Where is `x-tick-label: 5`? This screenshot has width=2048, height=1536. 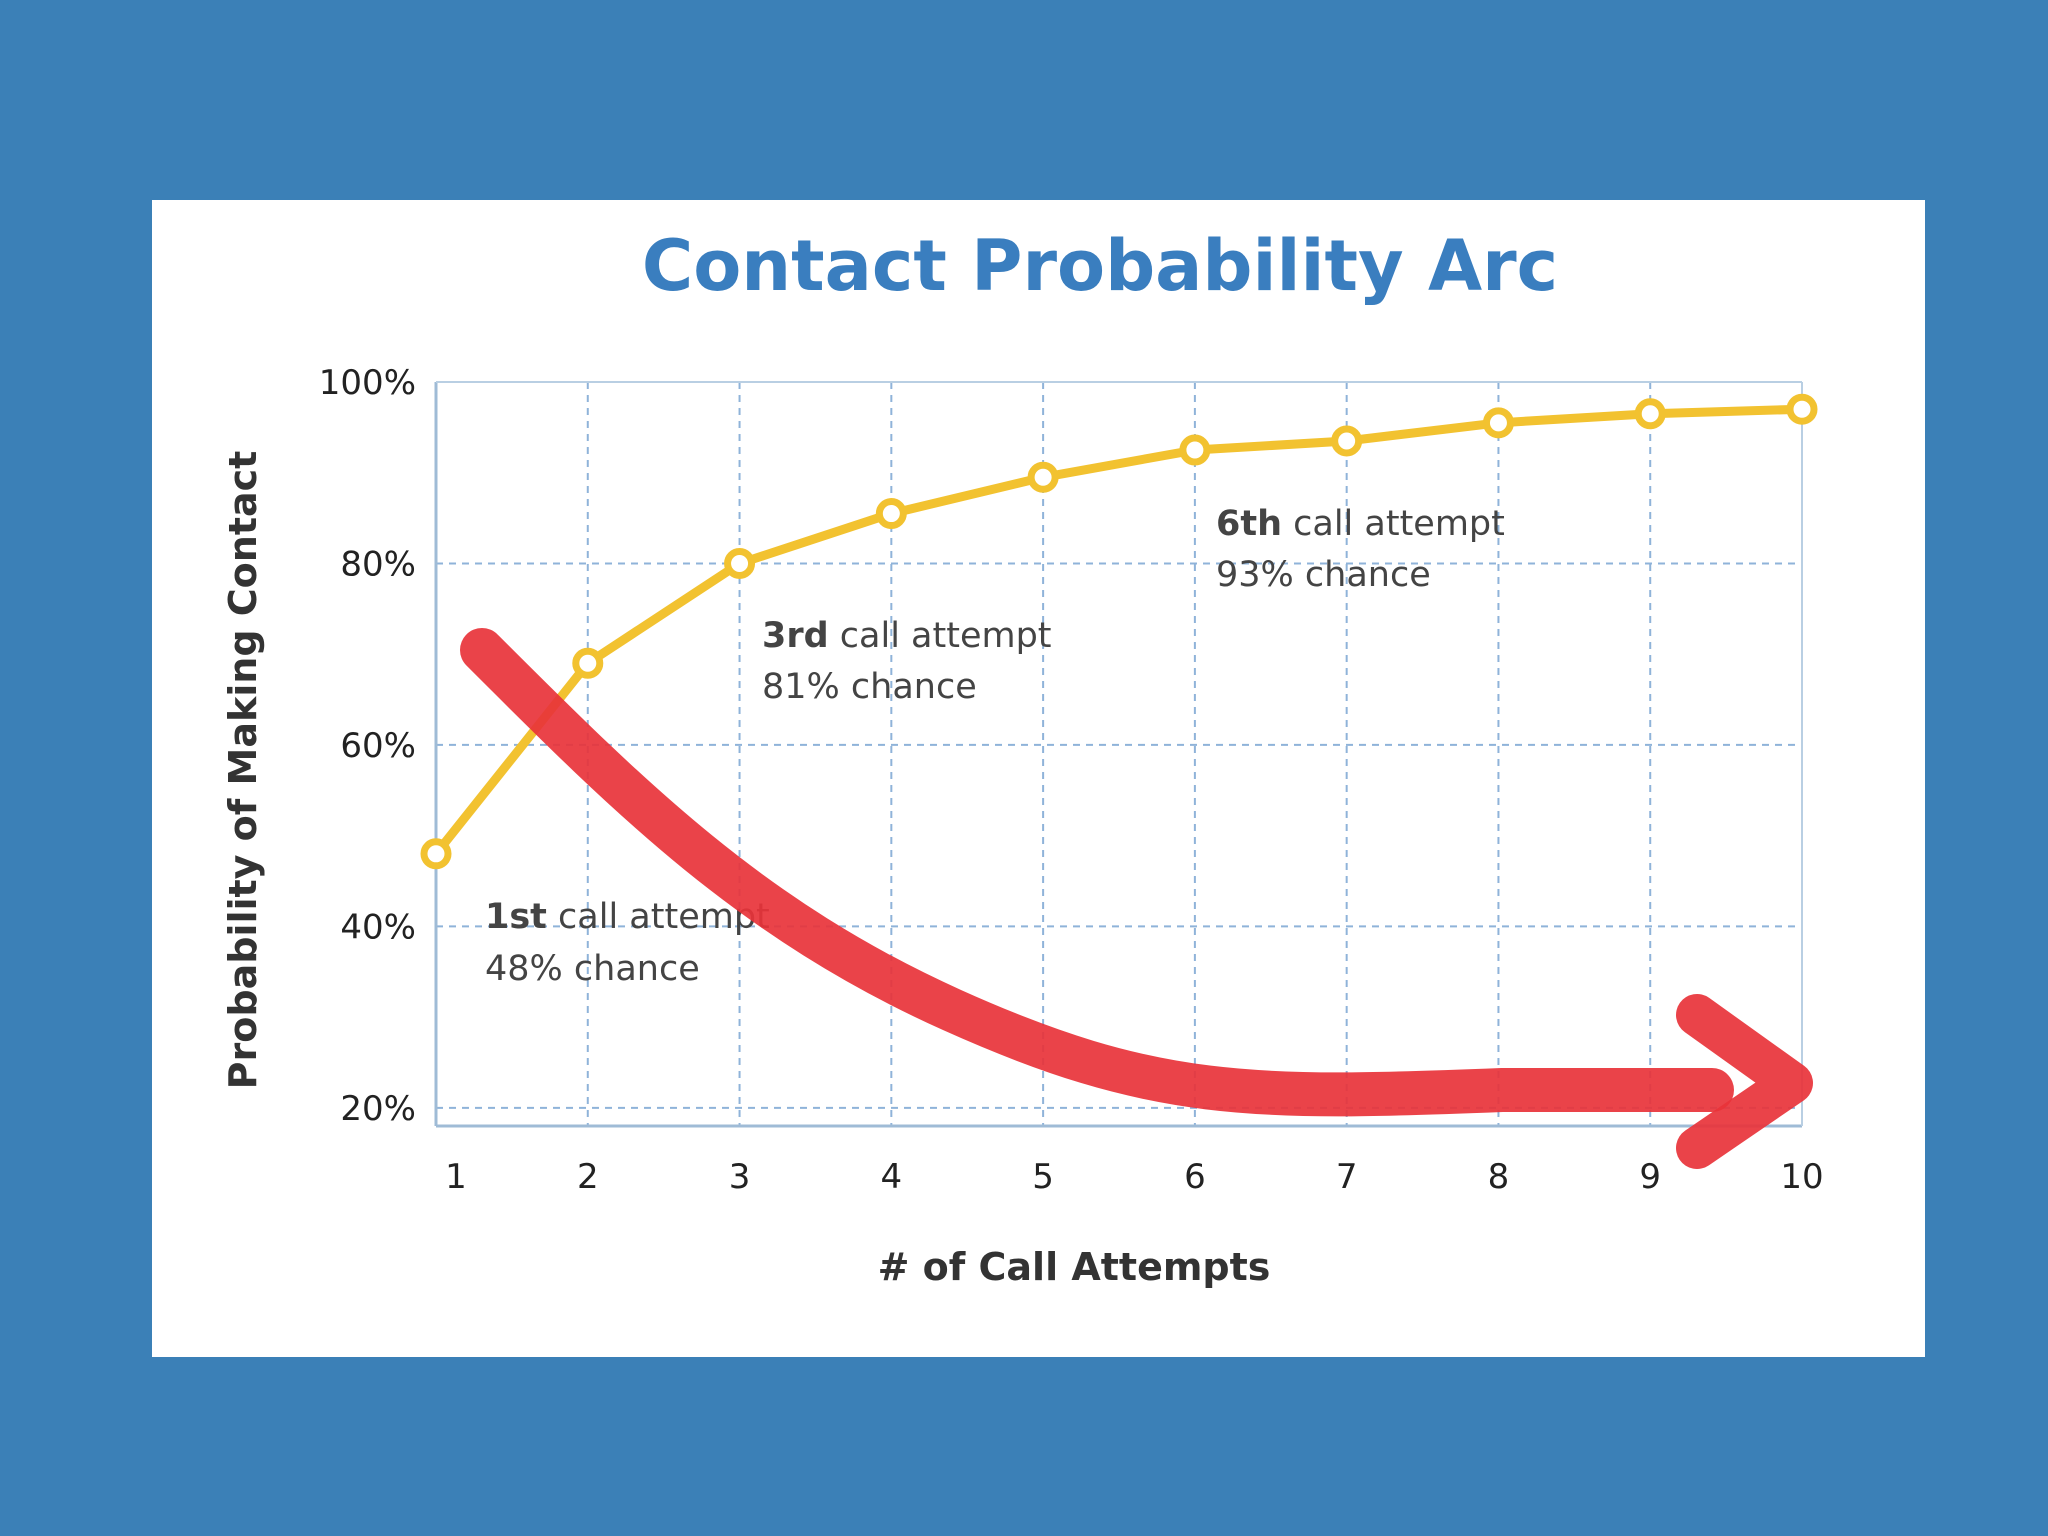
x-tick-label: 5 is located at coordinates (1043, 1177).